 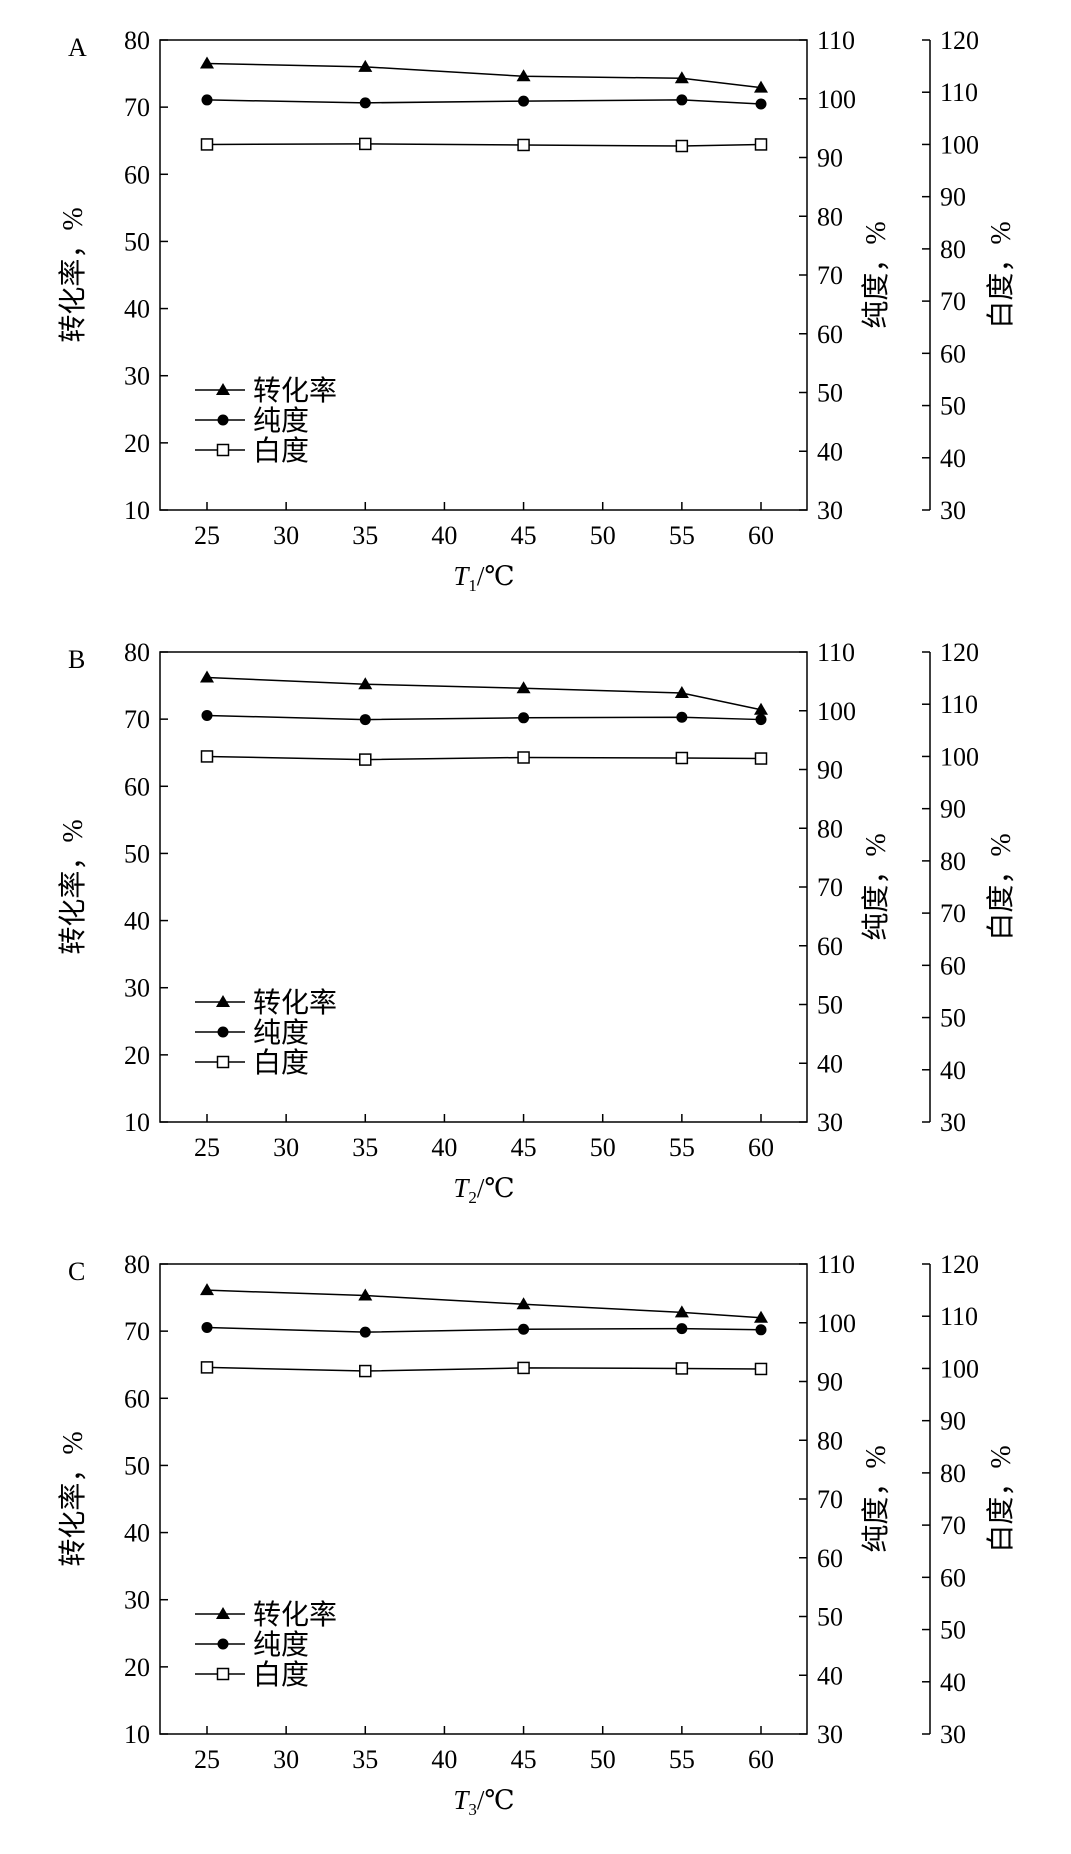 What do you see at coordinates (137, 786) in the screenshot?
I see `left-y-tick-label: 60` at bounding box center [137, 786].